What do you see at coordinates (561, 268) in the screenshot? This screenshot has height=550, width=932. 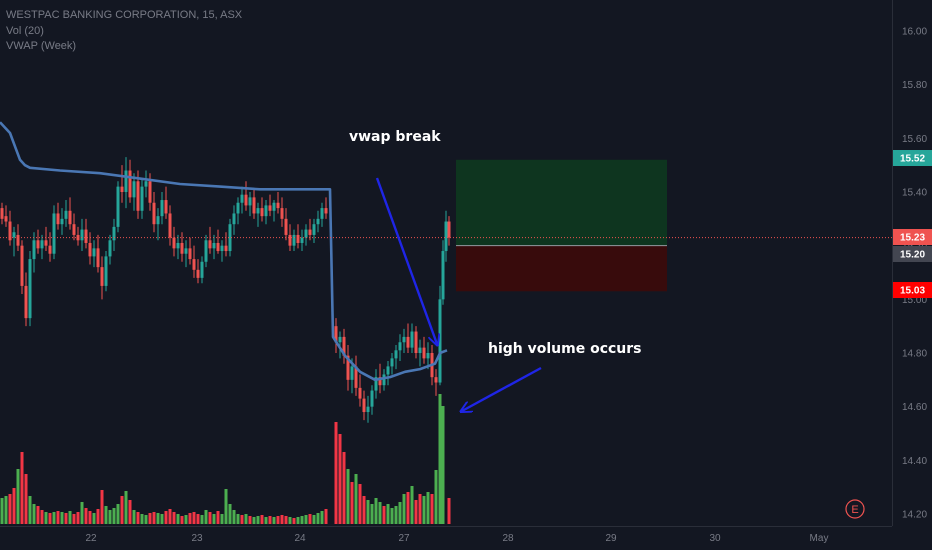 I see `position-stop-zone` at bounding box center [561, 268].